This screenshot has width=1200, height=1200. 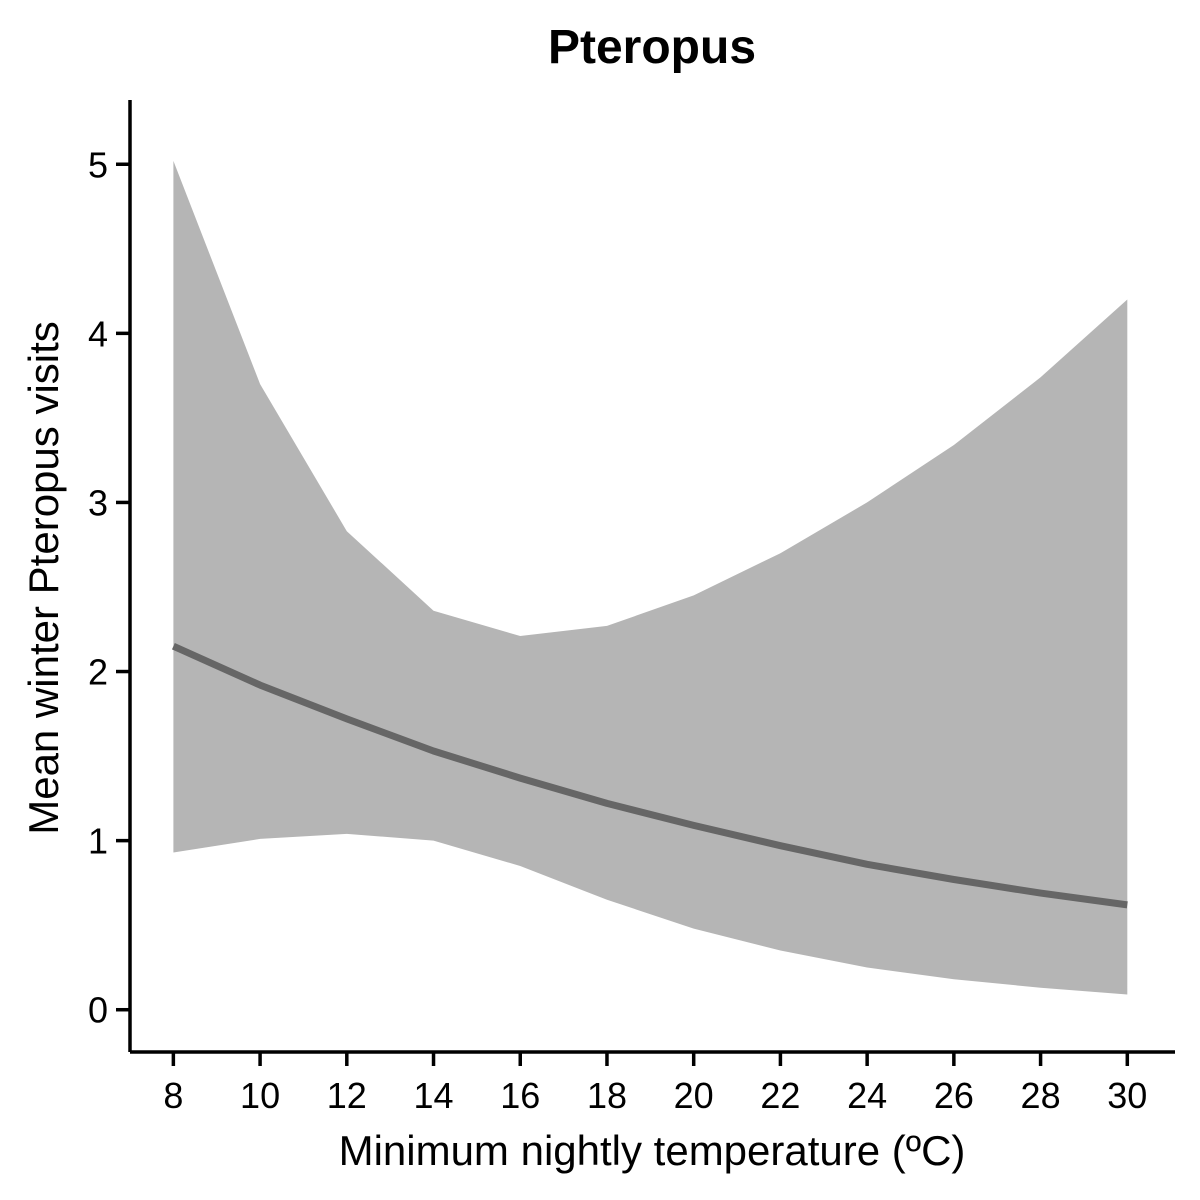 What do you see at coordinates (520, 1095) in the screenshot?
I see `x-tick-label: 16` at bounding box center [520, 1095].